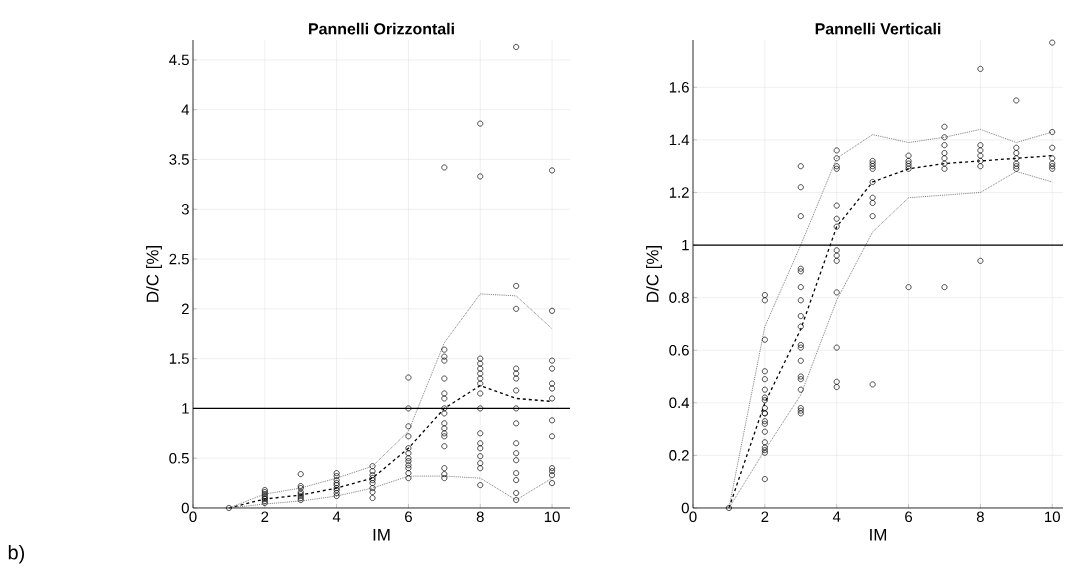  What do you see at coordinates (179, 159) in the screenshot?
I see `y-tick-label: 3.5` at bounding box center [179, 159].